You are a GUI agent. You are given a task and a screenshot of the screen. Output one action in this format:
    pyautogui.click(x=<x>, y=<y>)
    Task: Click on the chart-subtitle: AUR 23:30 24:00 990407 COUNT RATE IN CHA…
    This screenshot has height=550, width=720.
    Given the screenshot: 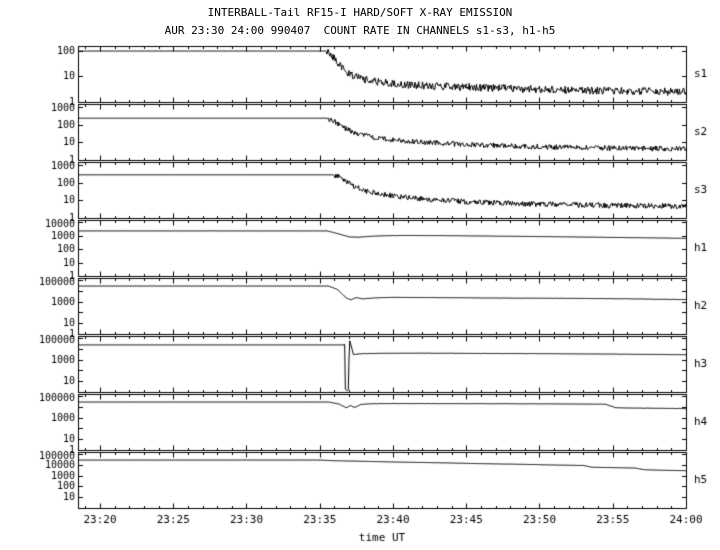 What is the action you would take?
    pyautogui.click(x=360, y=30)
    